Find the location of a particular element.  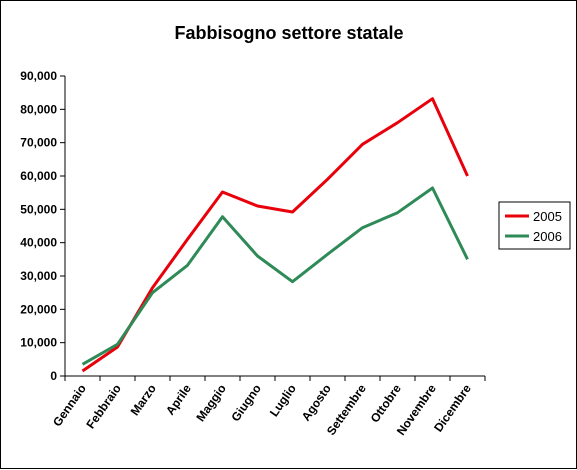

x-tick-label: Febbraio is located at coordinates (103, 407).